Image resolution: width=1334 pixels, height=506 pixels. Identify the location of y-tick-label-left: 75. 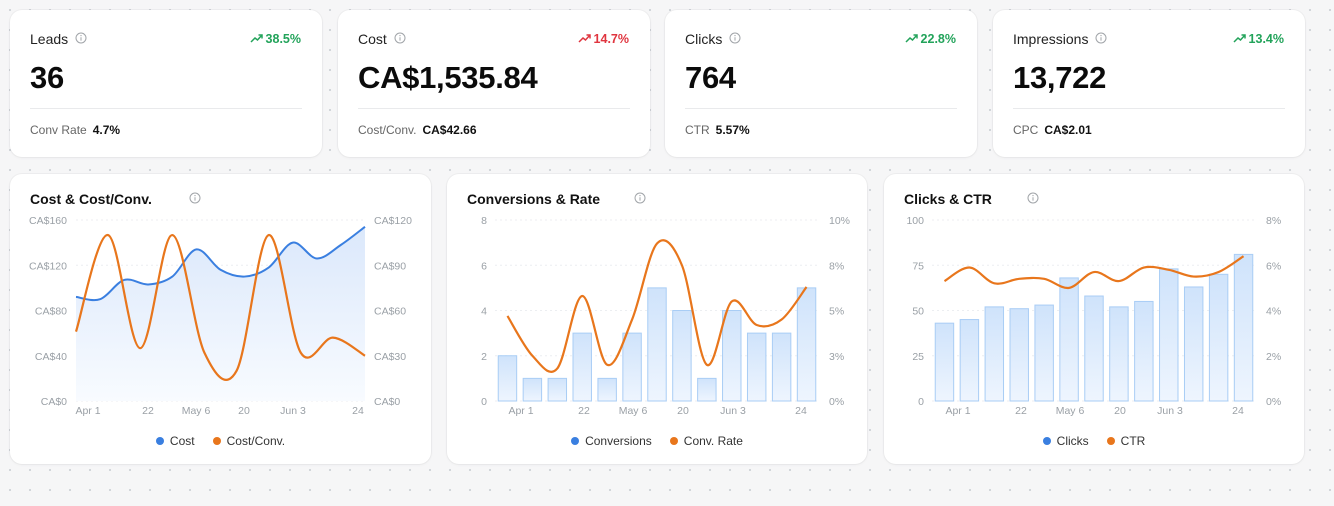
(918, 266).